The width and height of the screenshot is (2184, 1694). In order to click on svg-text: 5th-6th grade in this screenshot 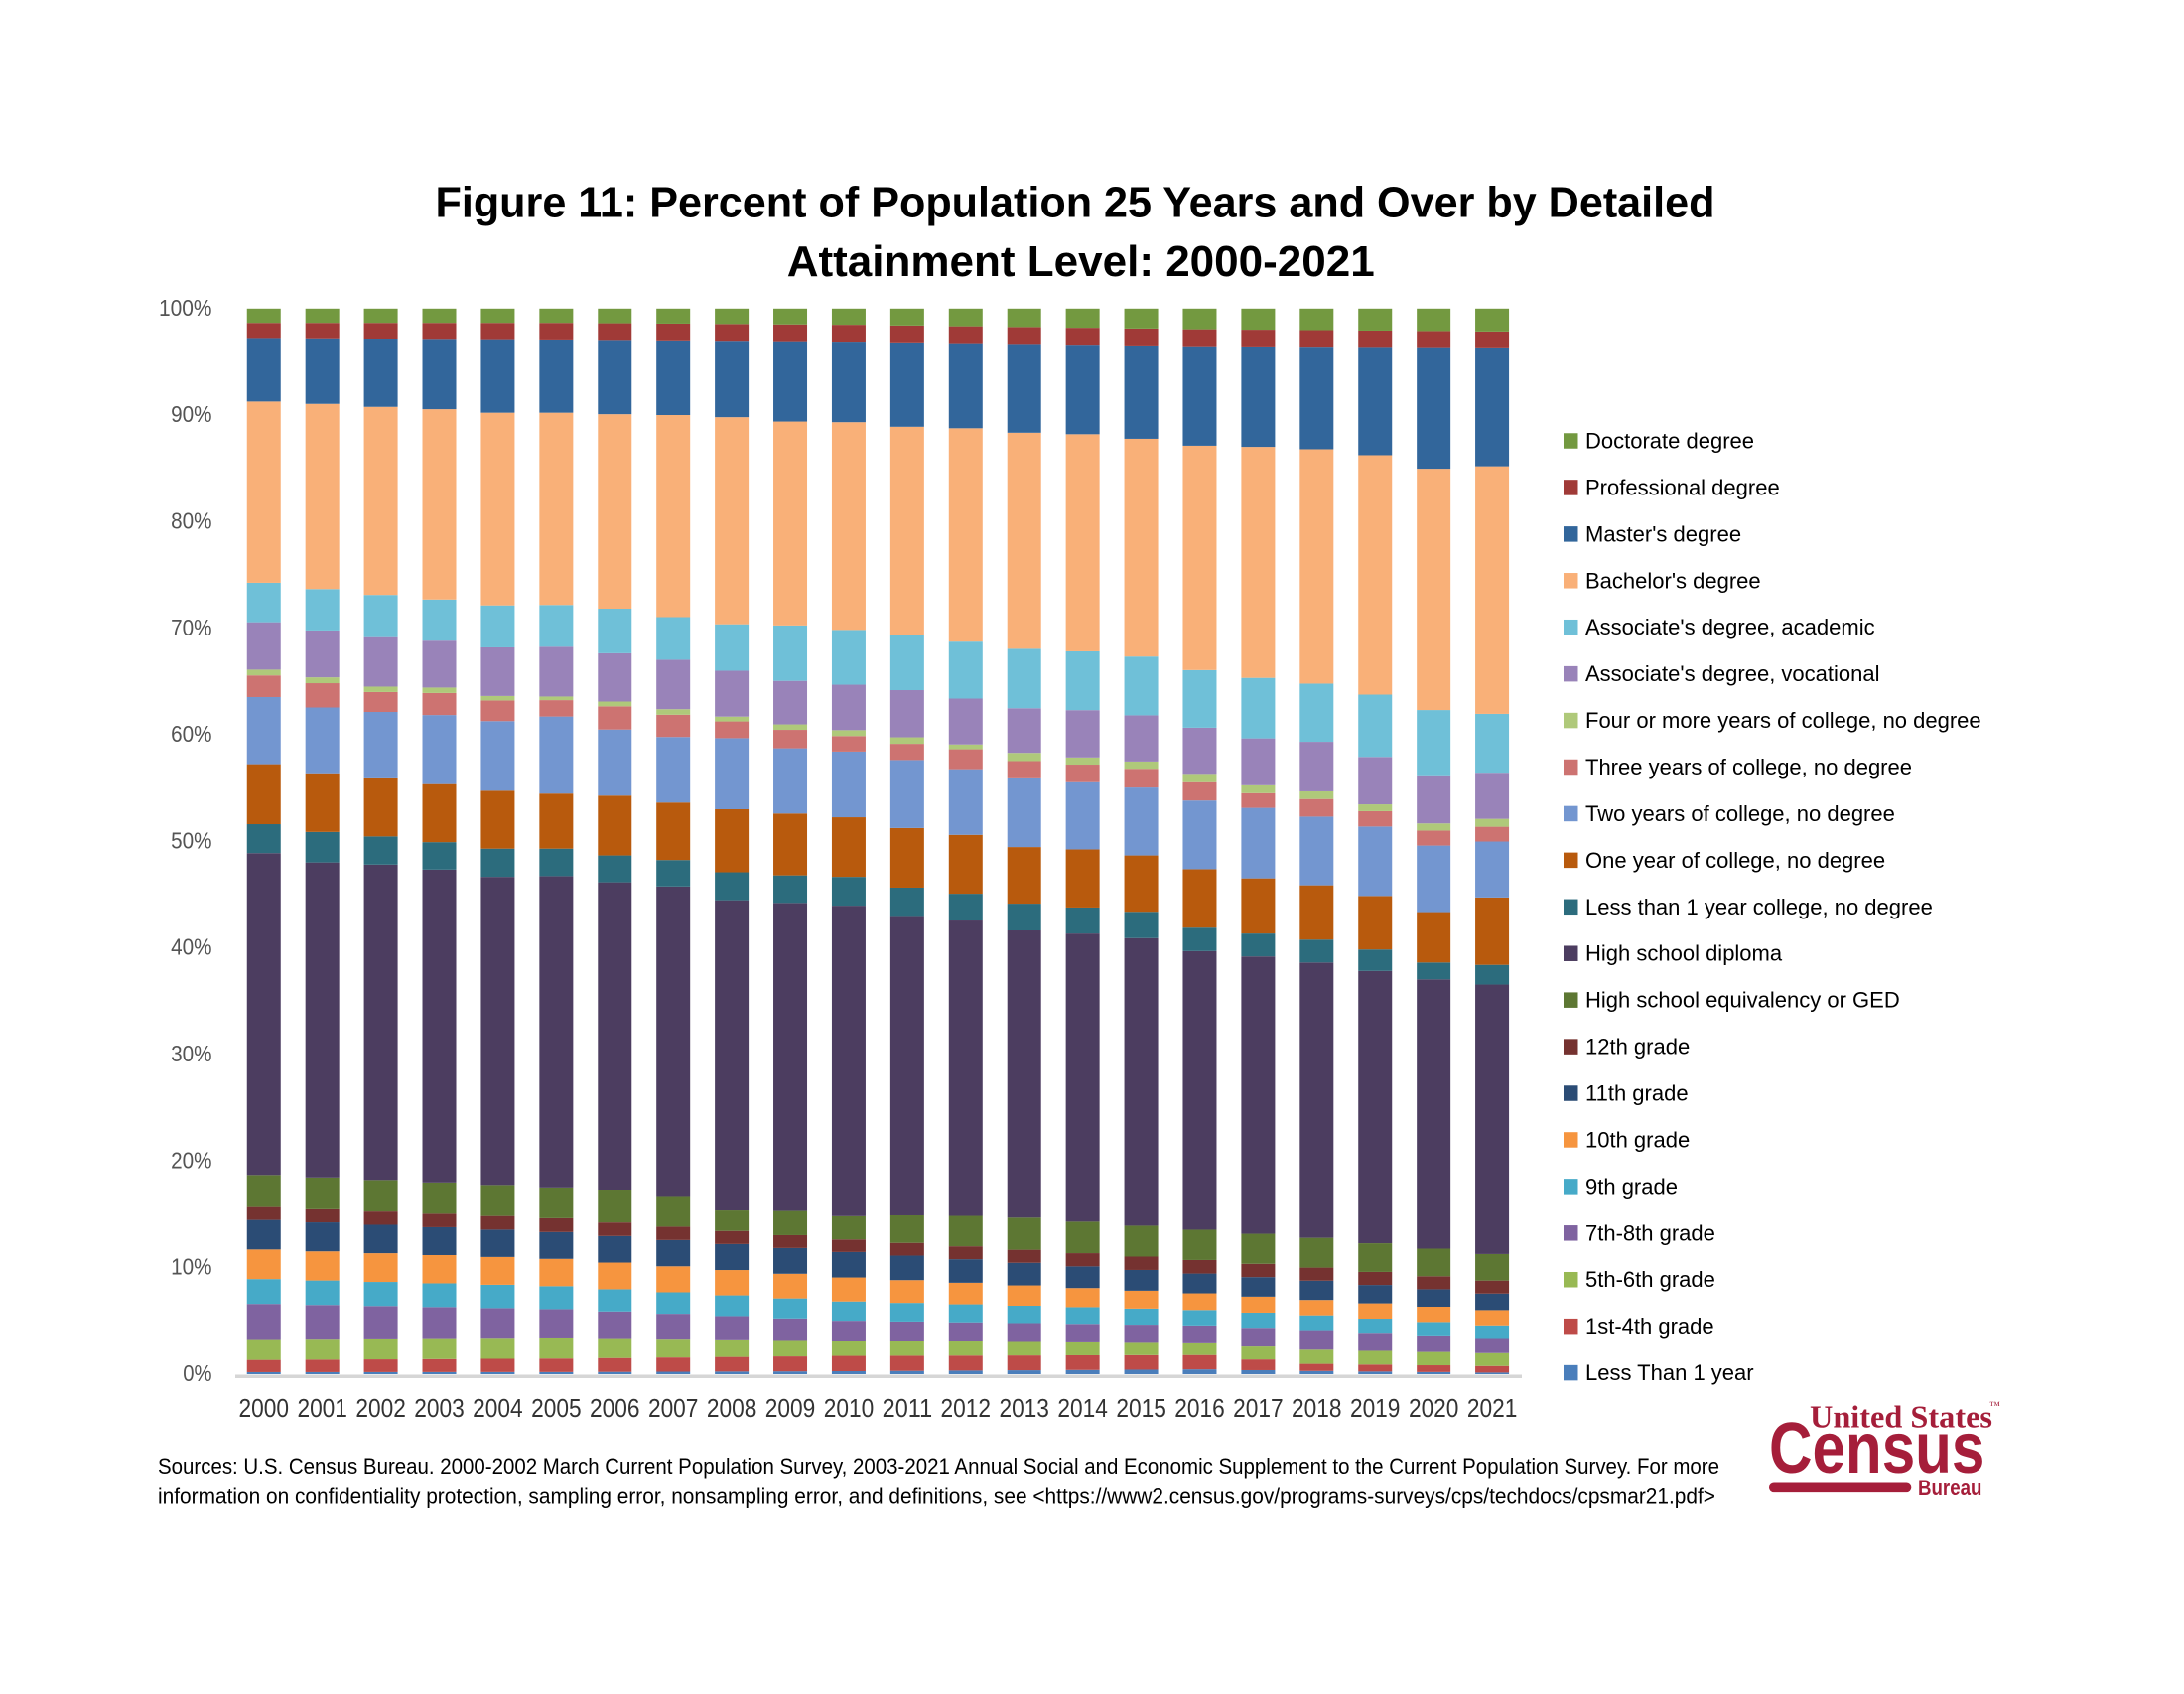, I will do `click(1650, 1280)`.